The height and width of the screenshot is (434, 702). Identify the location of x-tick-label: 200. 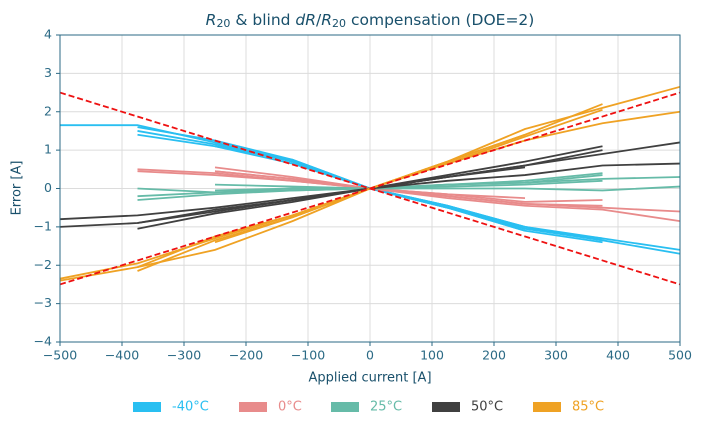
(494, 355).